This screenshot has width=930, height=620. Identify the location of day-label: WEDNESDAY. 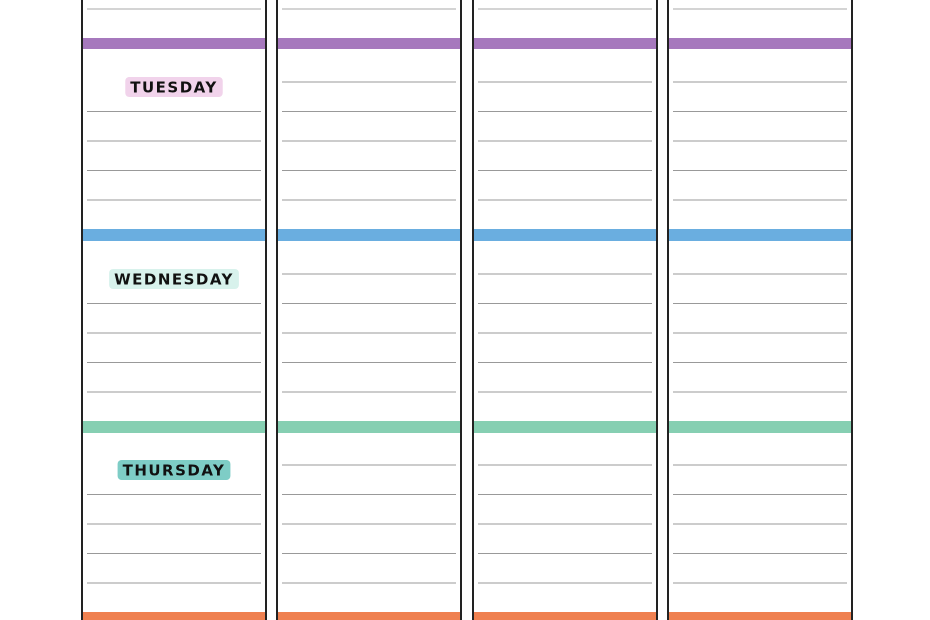
(174, 280).